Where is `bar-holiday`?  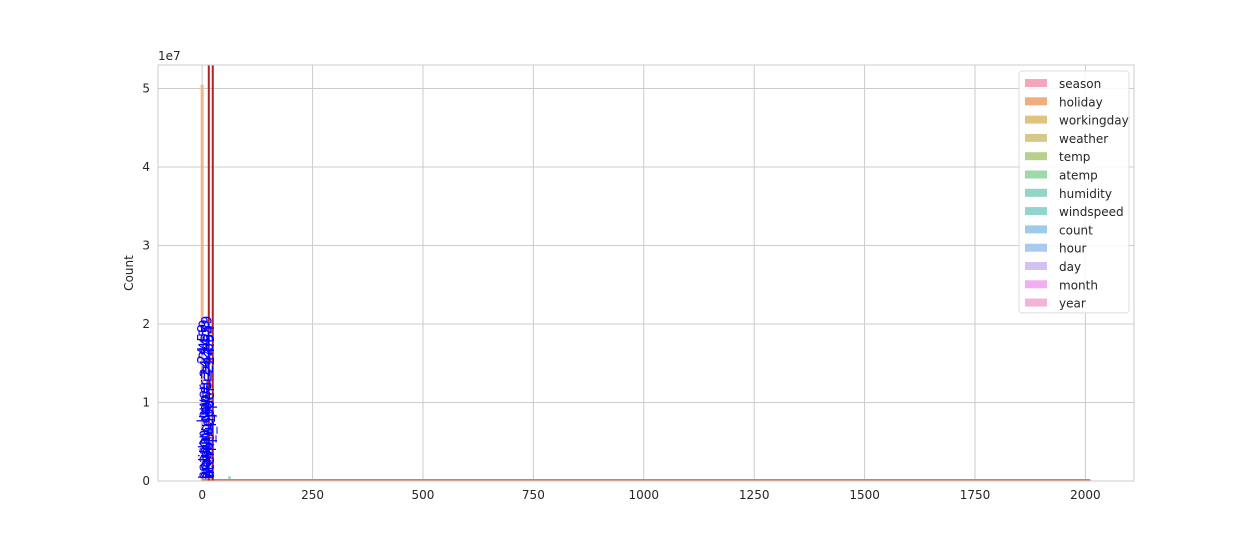 bar-holiday is located at coordinates (202, 282).